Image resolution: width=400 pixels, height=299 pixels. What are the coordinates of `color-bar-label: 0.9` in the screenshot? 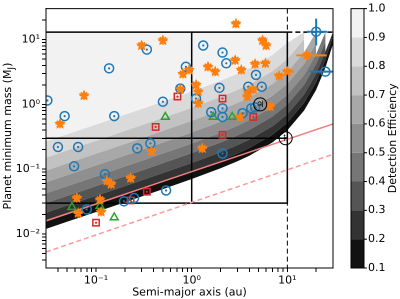 It's located at (377, 37).